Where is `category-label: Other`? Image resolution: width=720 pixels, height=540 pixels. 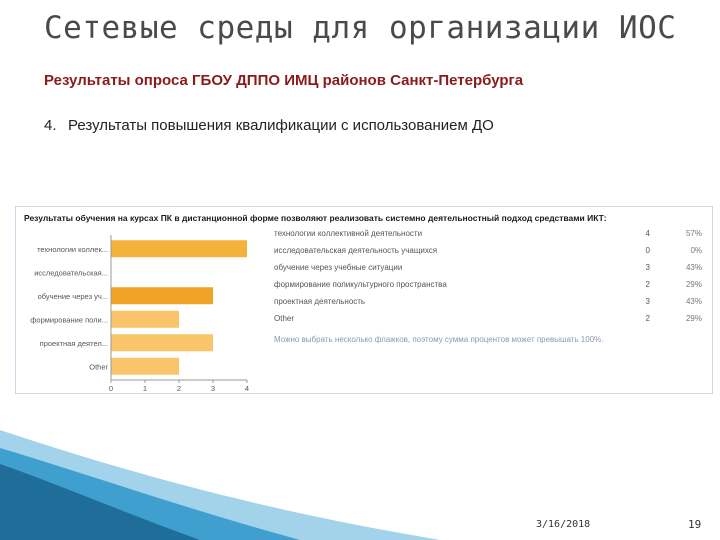
category-label: Other is located at coordinates (98, 366).